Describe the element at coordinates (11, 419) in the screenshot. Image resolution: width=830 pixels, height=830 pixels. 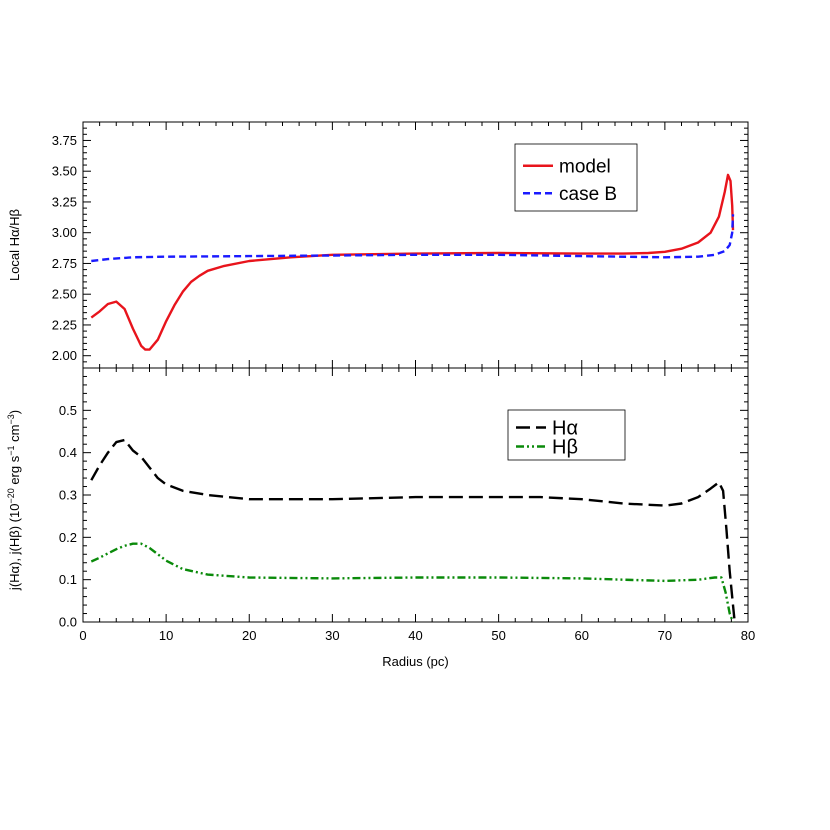
I see `y-axis-label-superscript: −3` at that location.